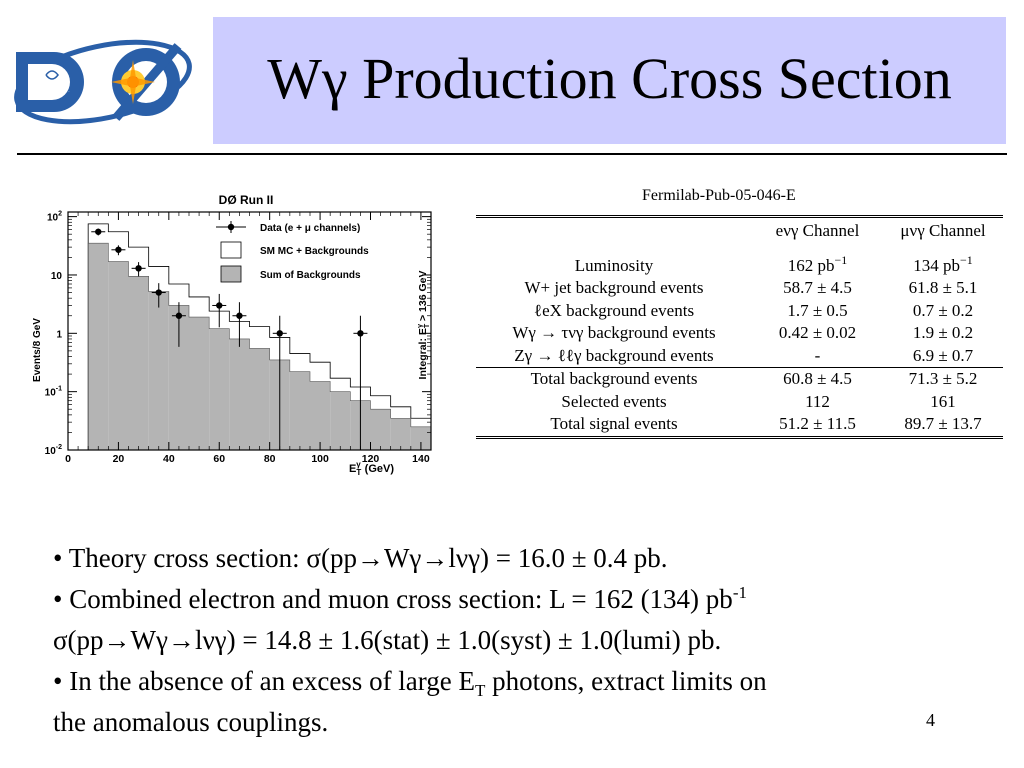  I want to click on x-tick-label: 80, so click(270, 459).